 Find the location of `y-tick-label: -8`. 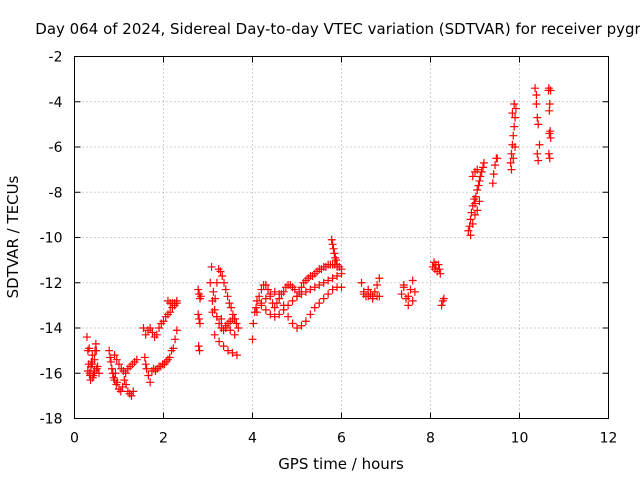

y-tick-label: -8 is located at coordinates (56, 193).